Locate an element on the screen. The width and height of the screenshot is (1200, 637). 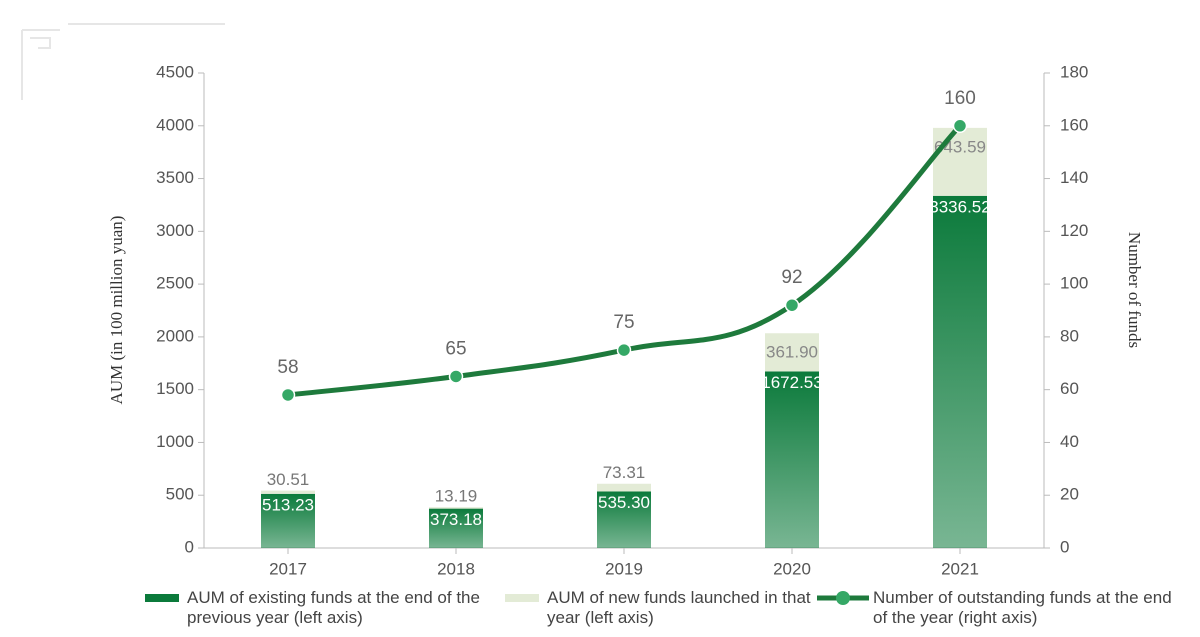
y2-tick-label: 100 is located at coordinates (1074, 283).